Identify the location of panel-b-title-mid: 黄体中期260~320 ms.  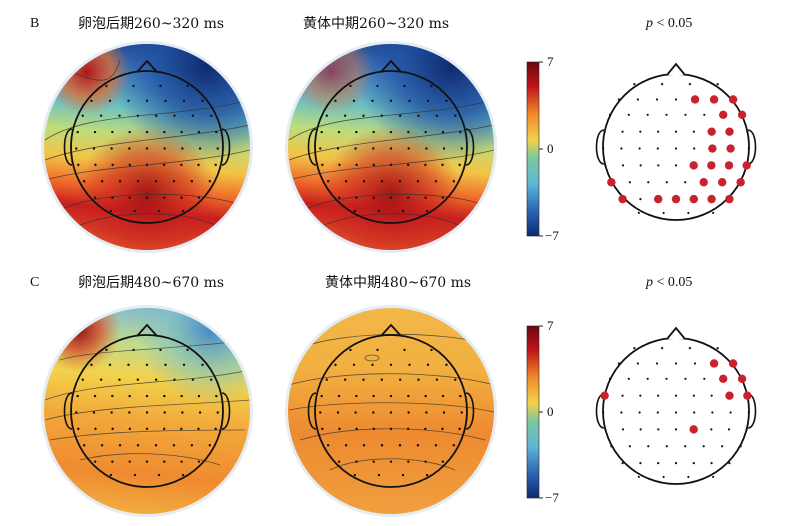
(376, 24).